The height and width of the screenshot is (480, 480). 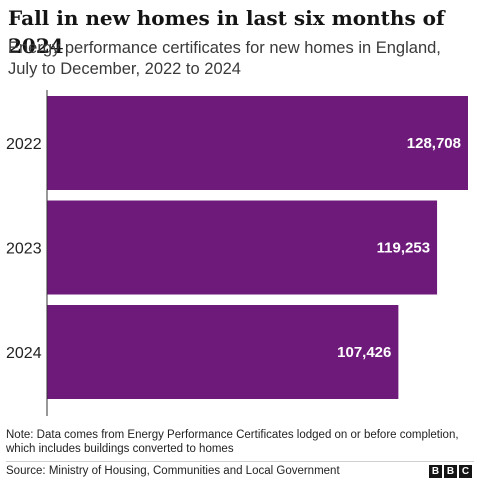 What do you see at coordinates (403, 248) in the screenshot?
I see `bar-value-label: 119,253` at bounding box center [403, 248].